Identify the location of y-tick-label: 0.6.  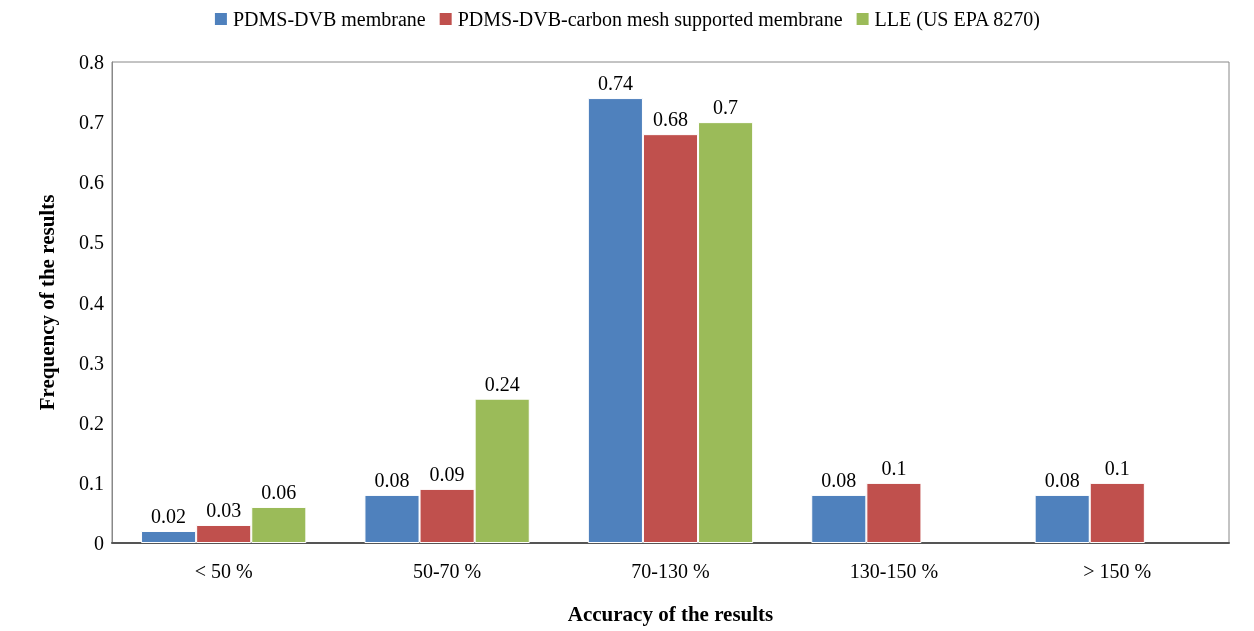
(91, 182).